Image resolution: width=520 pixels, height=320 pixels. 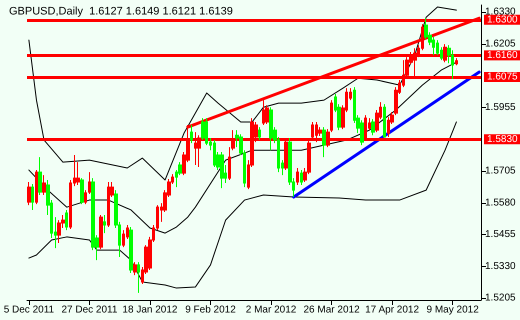 What do you see at coordinates (392, 310) in the screenshot?
I see `x-tick-label: 17 Apr 2012` at bounding box center [392, 310].